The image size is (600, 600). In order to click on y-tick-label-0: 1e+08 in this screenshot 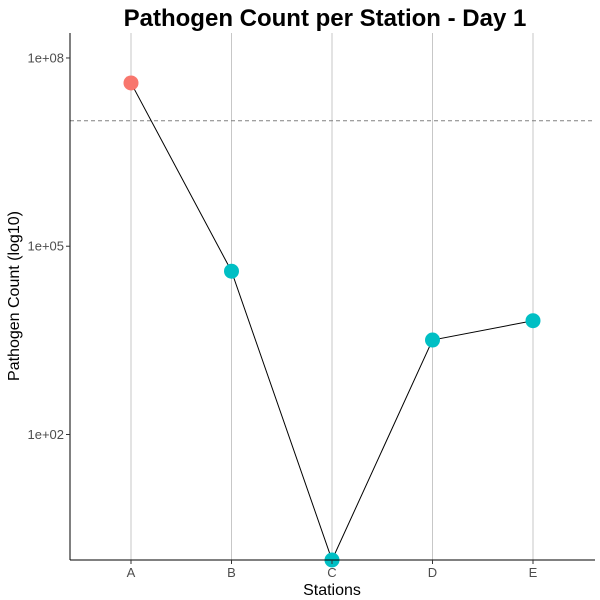, I will do `click(45, 57)`.